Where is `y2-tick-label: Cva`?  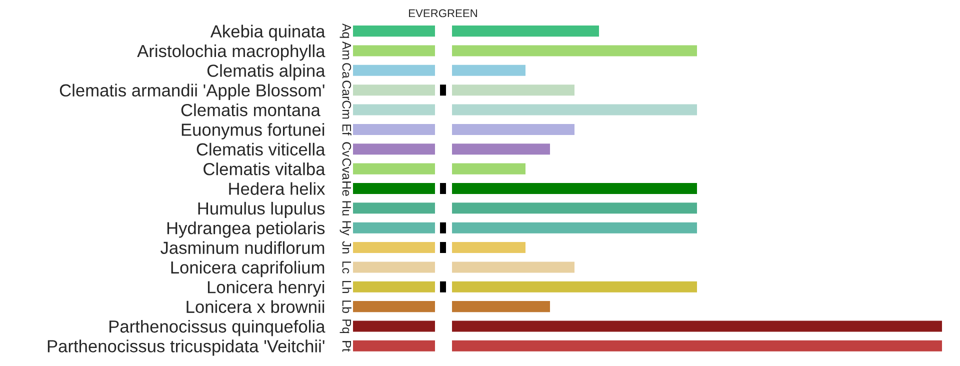 y2-tick-label: Cva is located at coordinates (347, 169).